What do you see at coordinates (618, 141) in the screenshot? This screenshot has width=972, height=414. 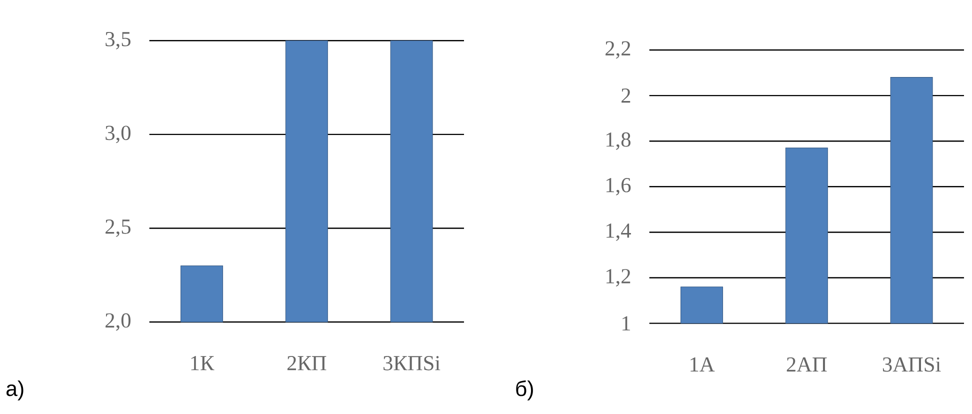 I see `y-tick-label: 1,8` at bounding box center [618, 141].